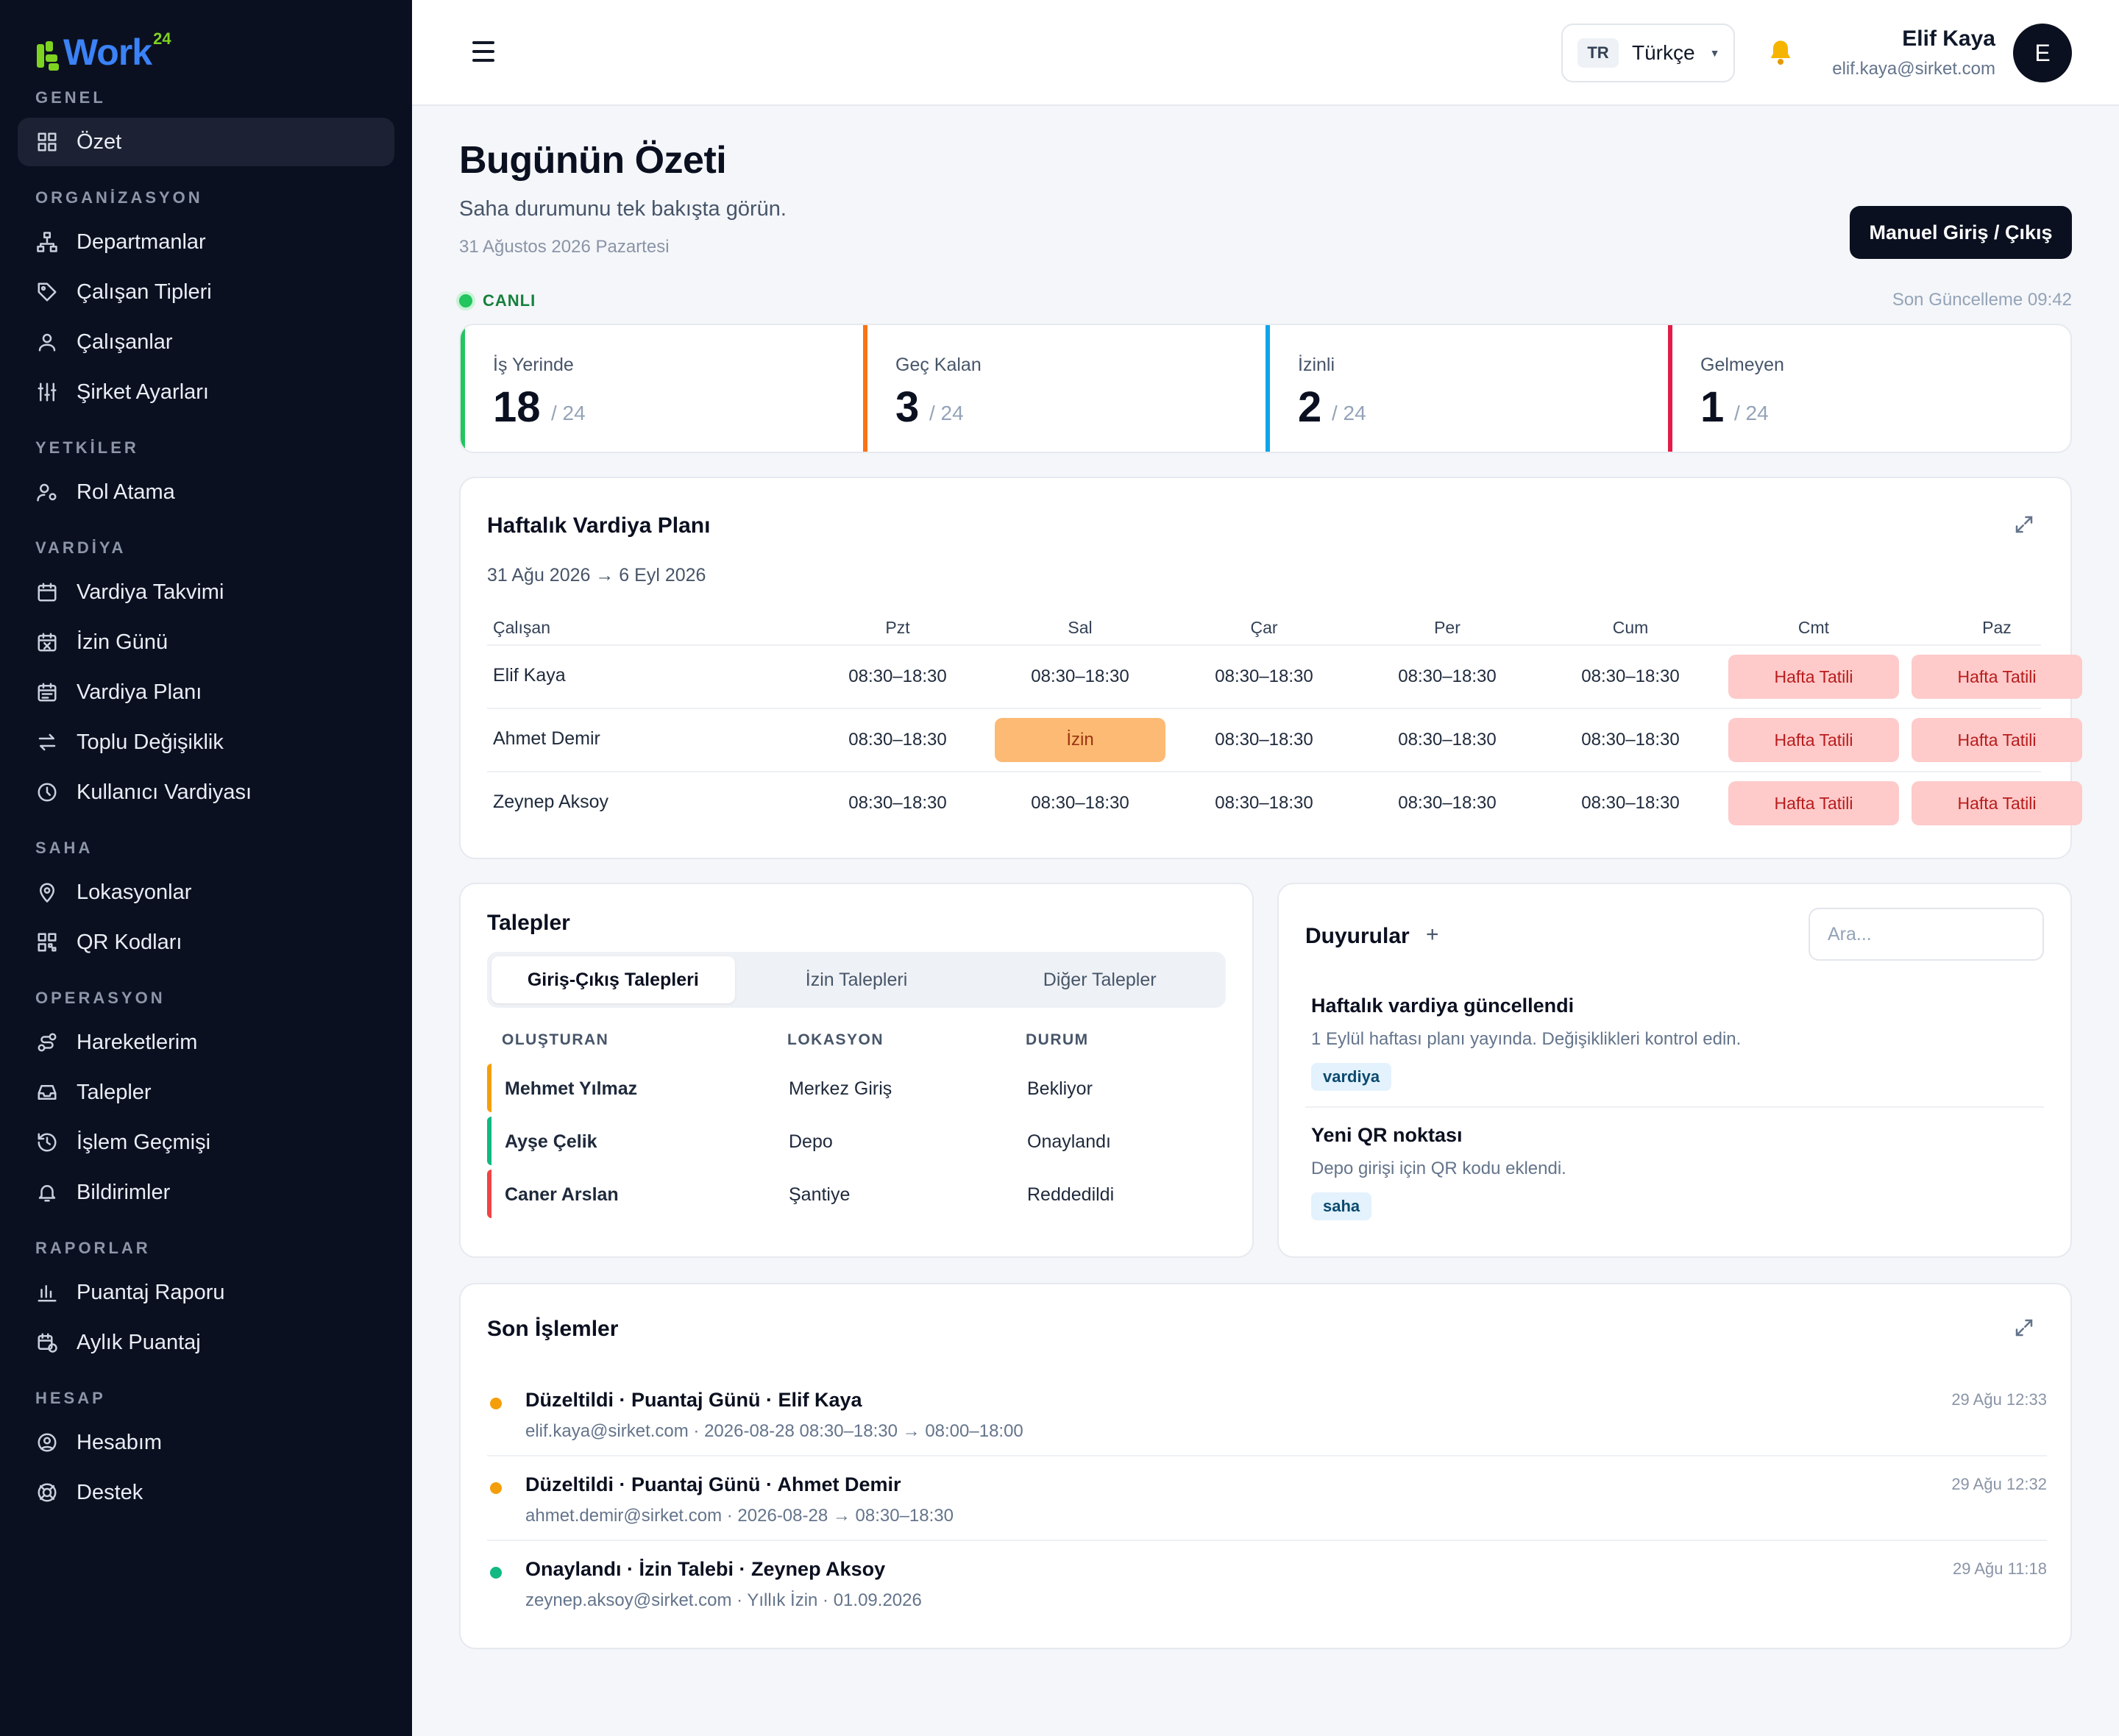 The width and height of the screenshot is (2119, 1736). What do you see at coordinates (1949, 38) in the screenshot?
I see `user-name: Elif Kaya` at bounding box center [1949, 38].